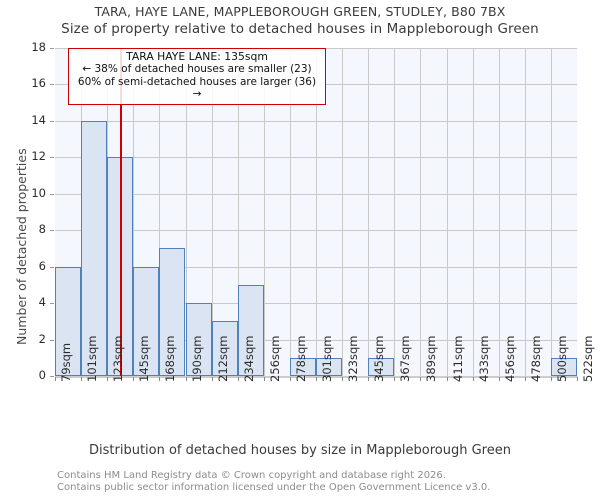 This screenshot has width=600, height=500. What do you see at coordinates (483, 358) in the screenshot?
I see `x-axis-tick-label: 433sqm` at bounding box center [483, 358].